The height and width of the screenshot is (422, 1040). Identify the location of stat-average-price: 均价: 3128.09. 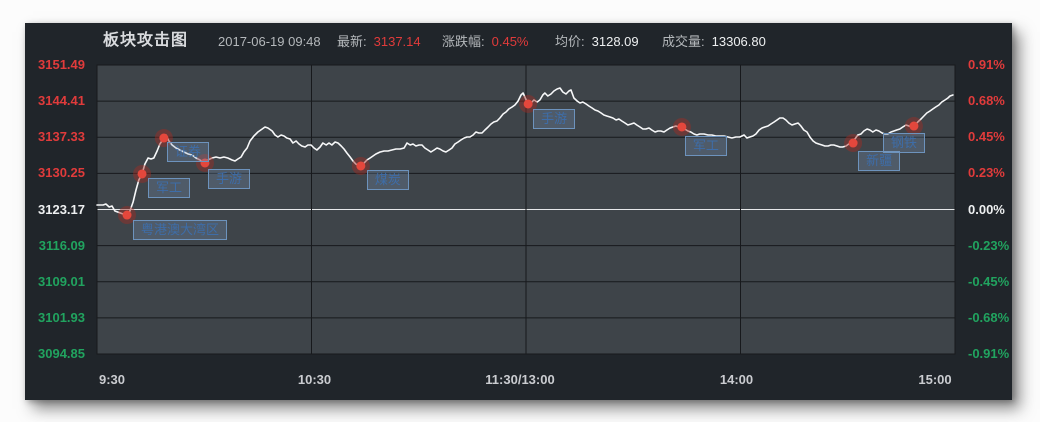
(597, 42).